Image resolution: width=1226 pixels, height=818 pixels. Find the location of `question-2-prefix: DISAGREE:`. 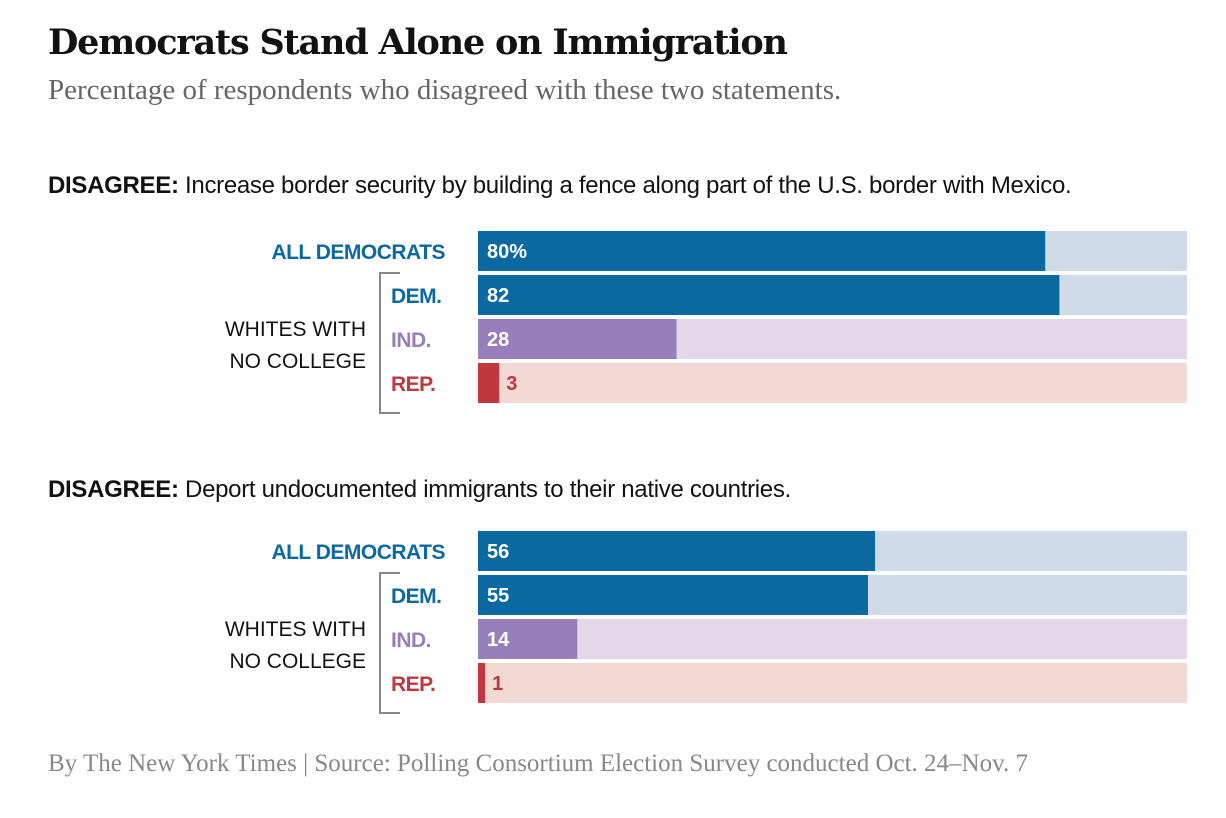

question-2-prefix: DISAGREE: is located at coordinates (113, 489).